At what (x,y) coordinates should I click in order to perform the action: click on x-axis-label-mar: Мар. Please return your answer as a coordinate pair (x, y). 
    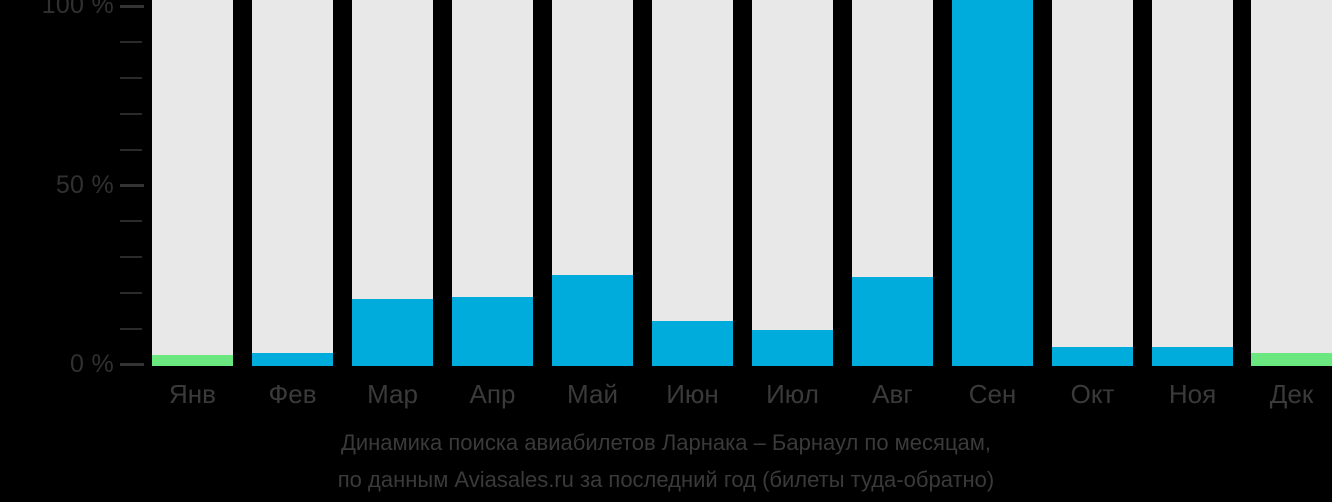
    Looking at the image, I should click on (392, 394).